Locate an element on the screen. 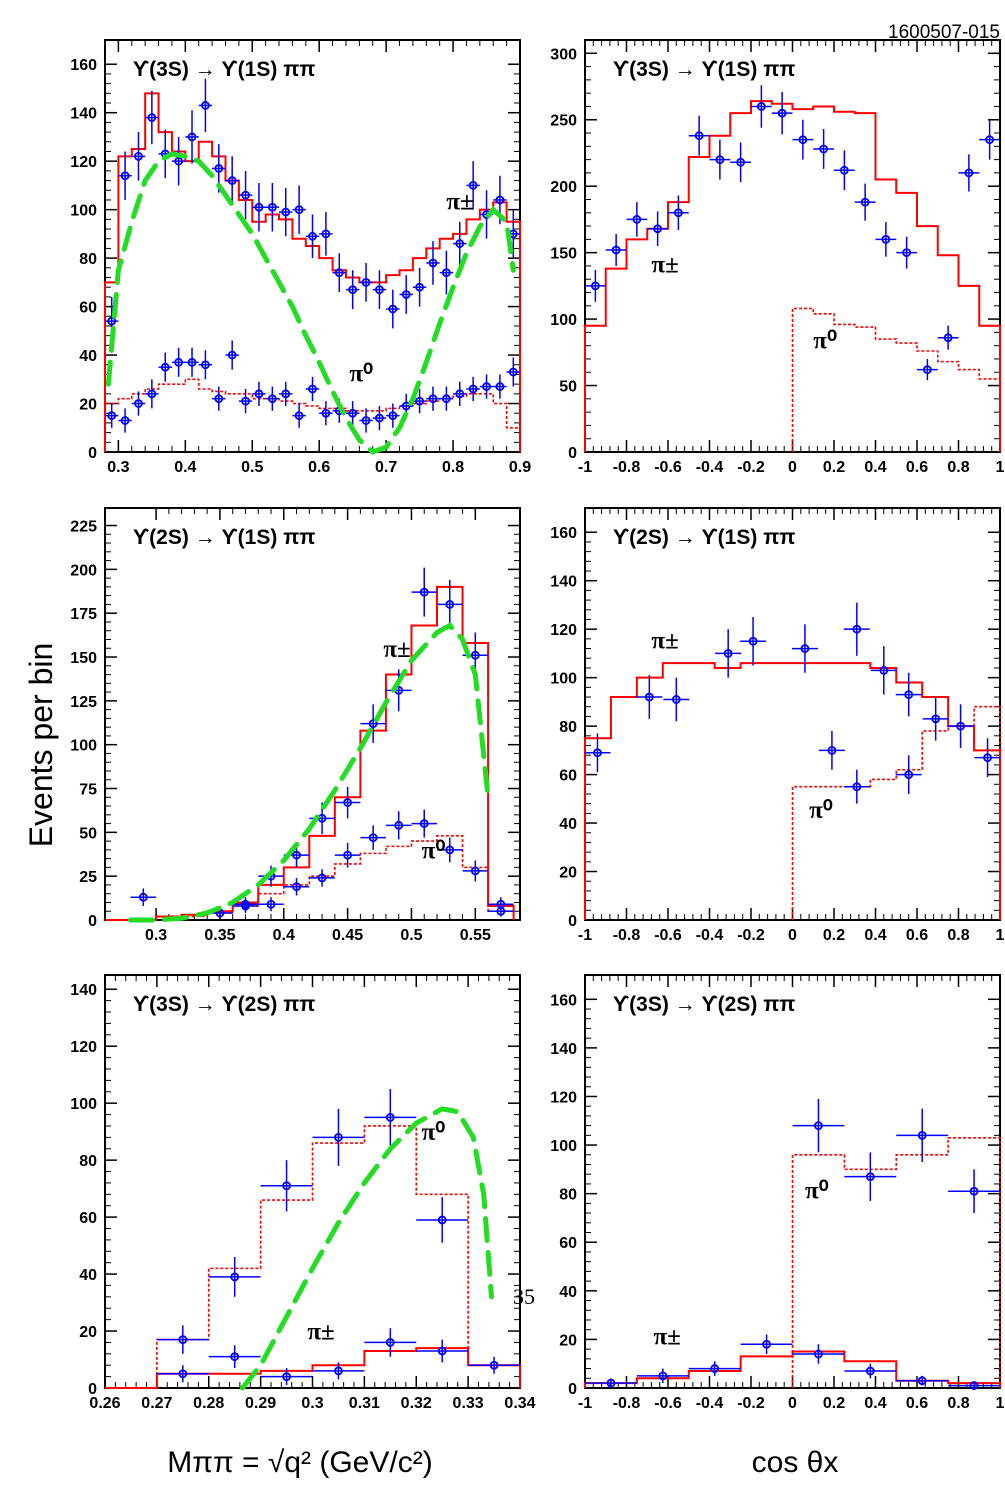 Image resolution: width=1005 pixels, height=1492 pixels. series-label: π± is located at coordinates (664, 641).